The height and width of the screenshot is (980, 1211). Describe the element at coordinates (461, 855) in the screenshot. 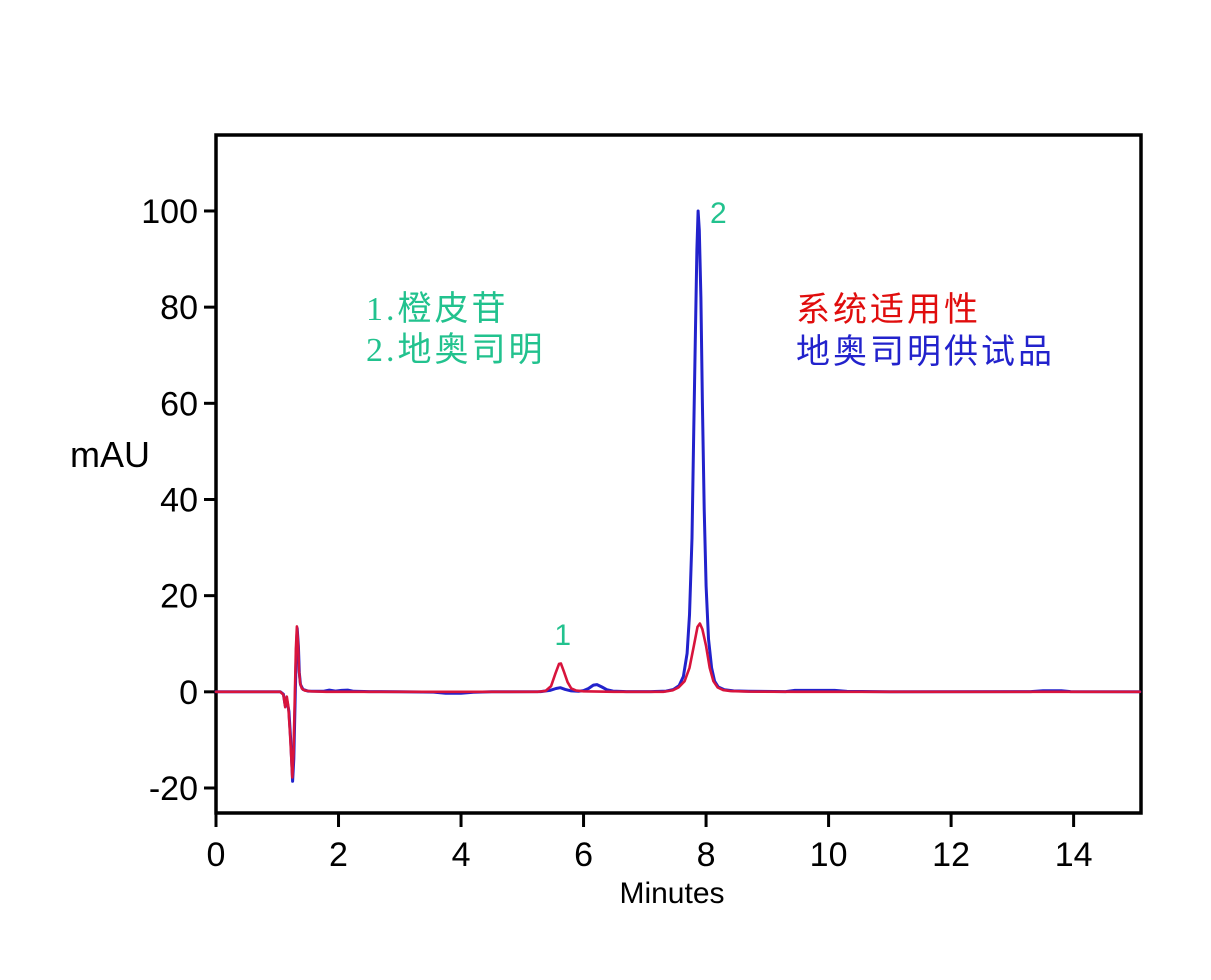

I see `x-tick-label: 4` at that location.